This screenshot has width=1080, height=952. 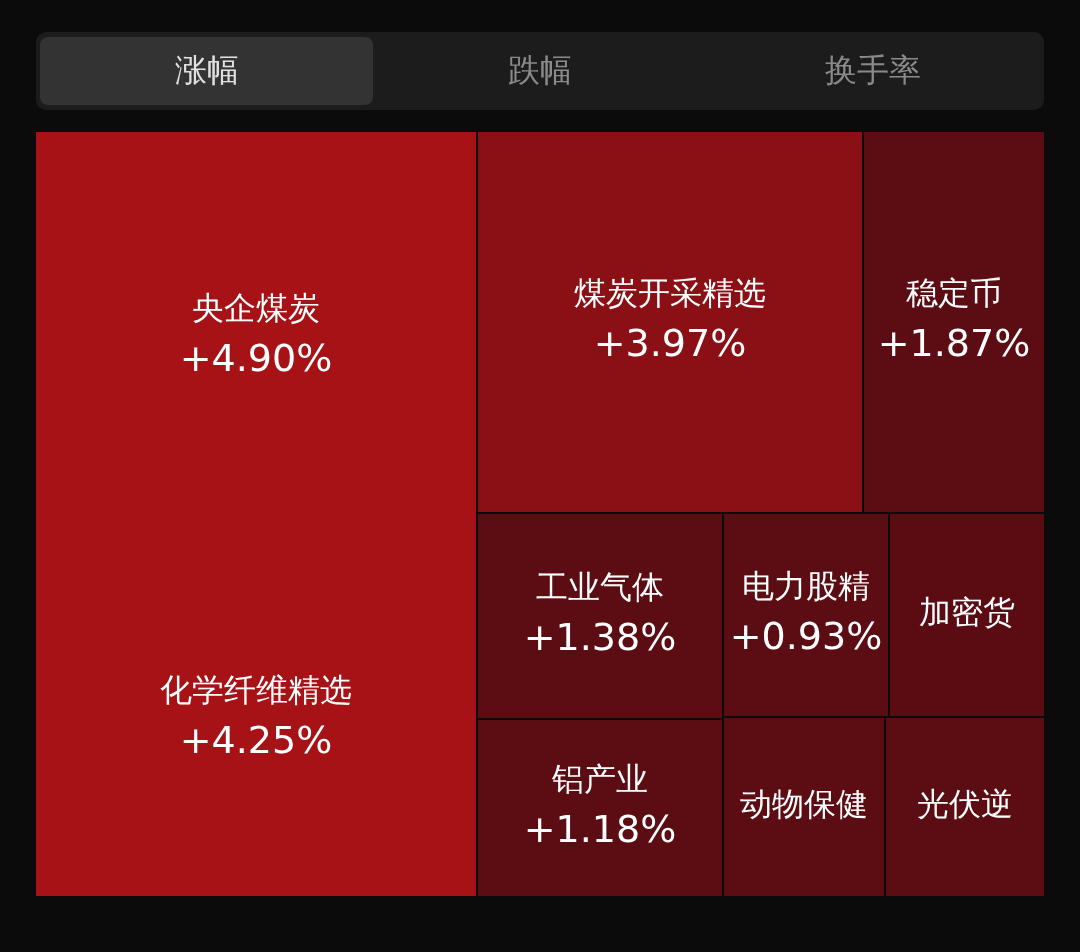 I want to click on data-label: +4.25%, so click(x=256, y=739).